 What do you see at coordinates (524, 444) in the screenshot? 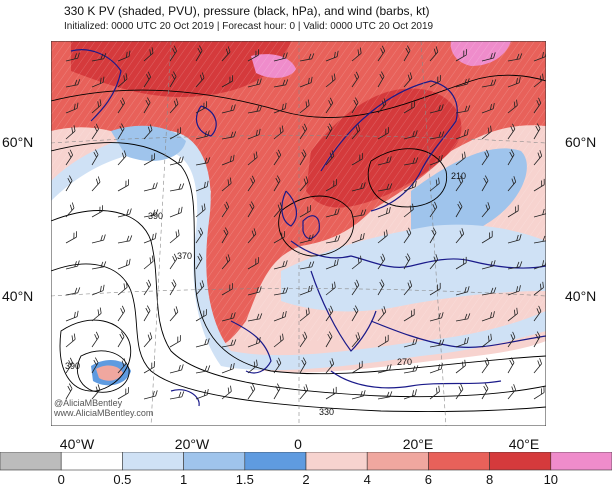
I see `lon-label-40e: 40°E` at bounding box center [524, 444].